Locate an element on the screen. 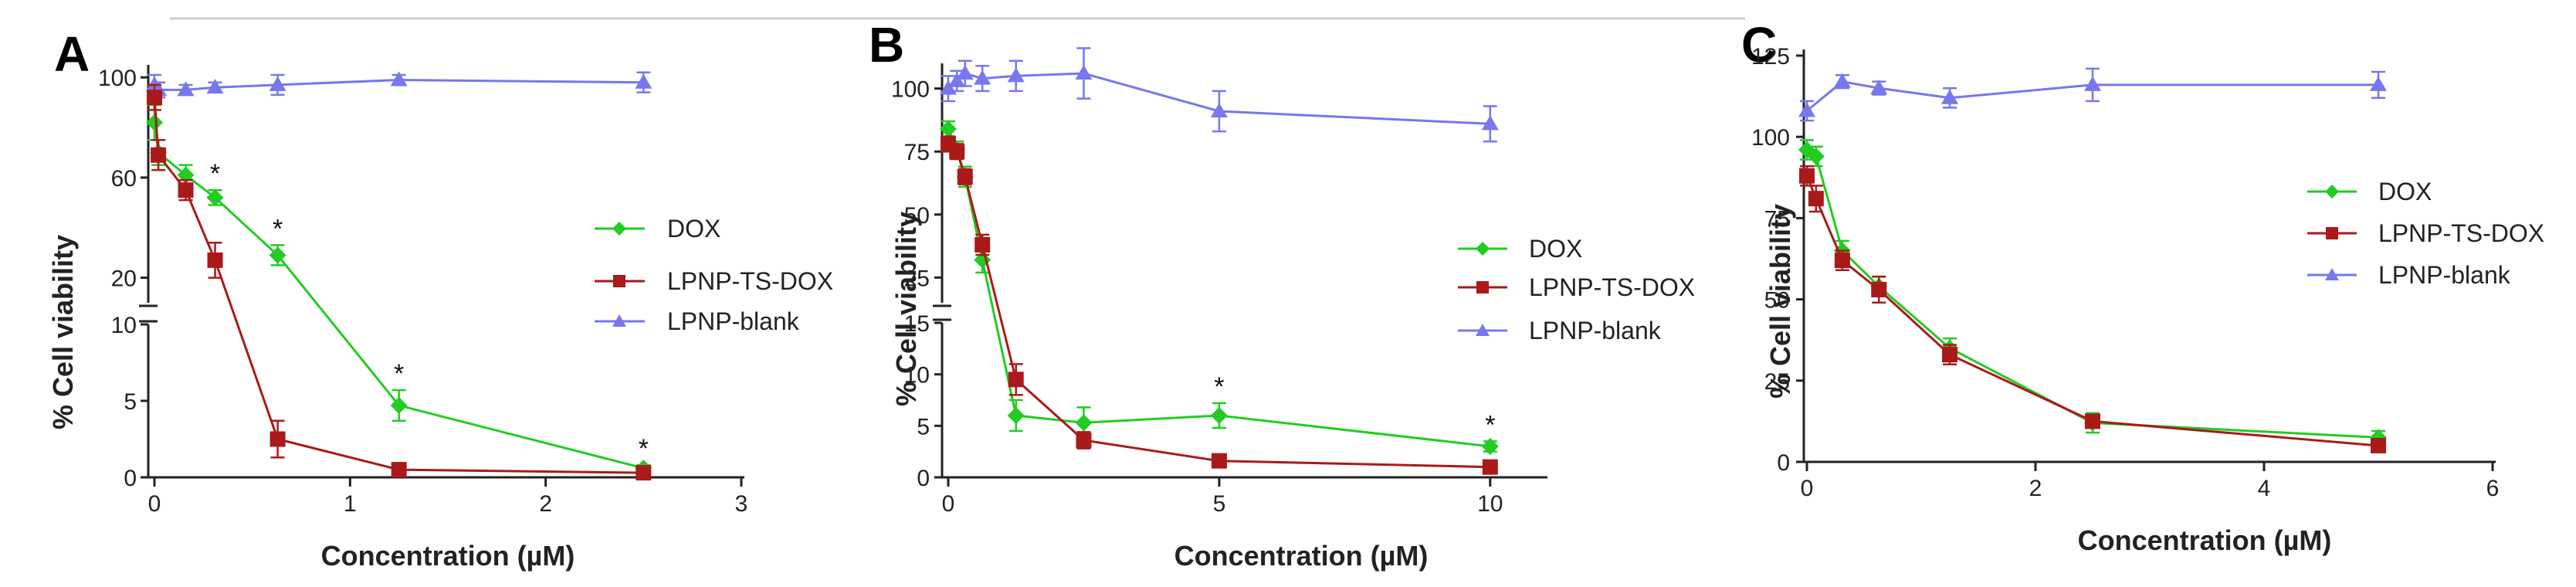 The image size is (2576, 587). panel-a-y-tick-label: 60 is located at coordinates (124, 179).